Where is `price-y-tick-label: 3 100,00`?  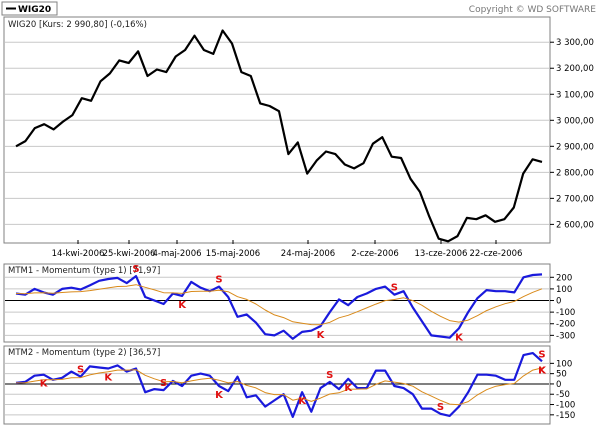
price-y-tick-label: 3 100,00 is located at coordinates (575, 95).